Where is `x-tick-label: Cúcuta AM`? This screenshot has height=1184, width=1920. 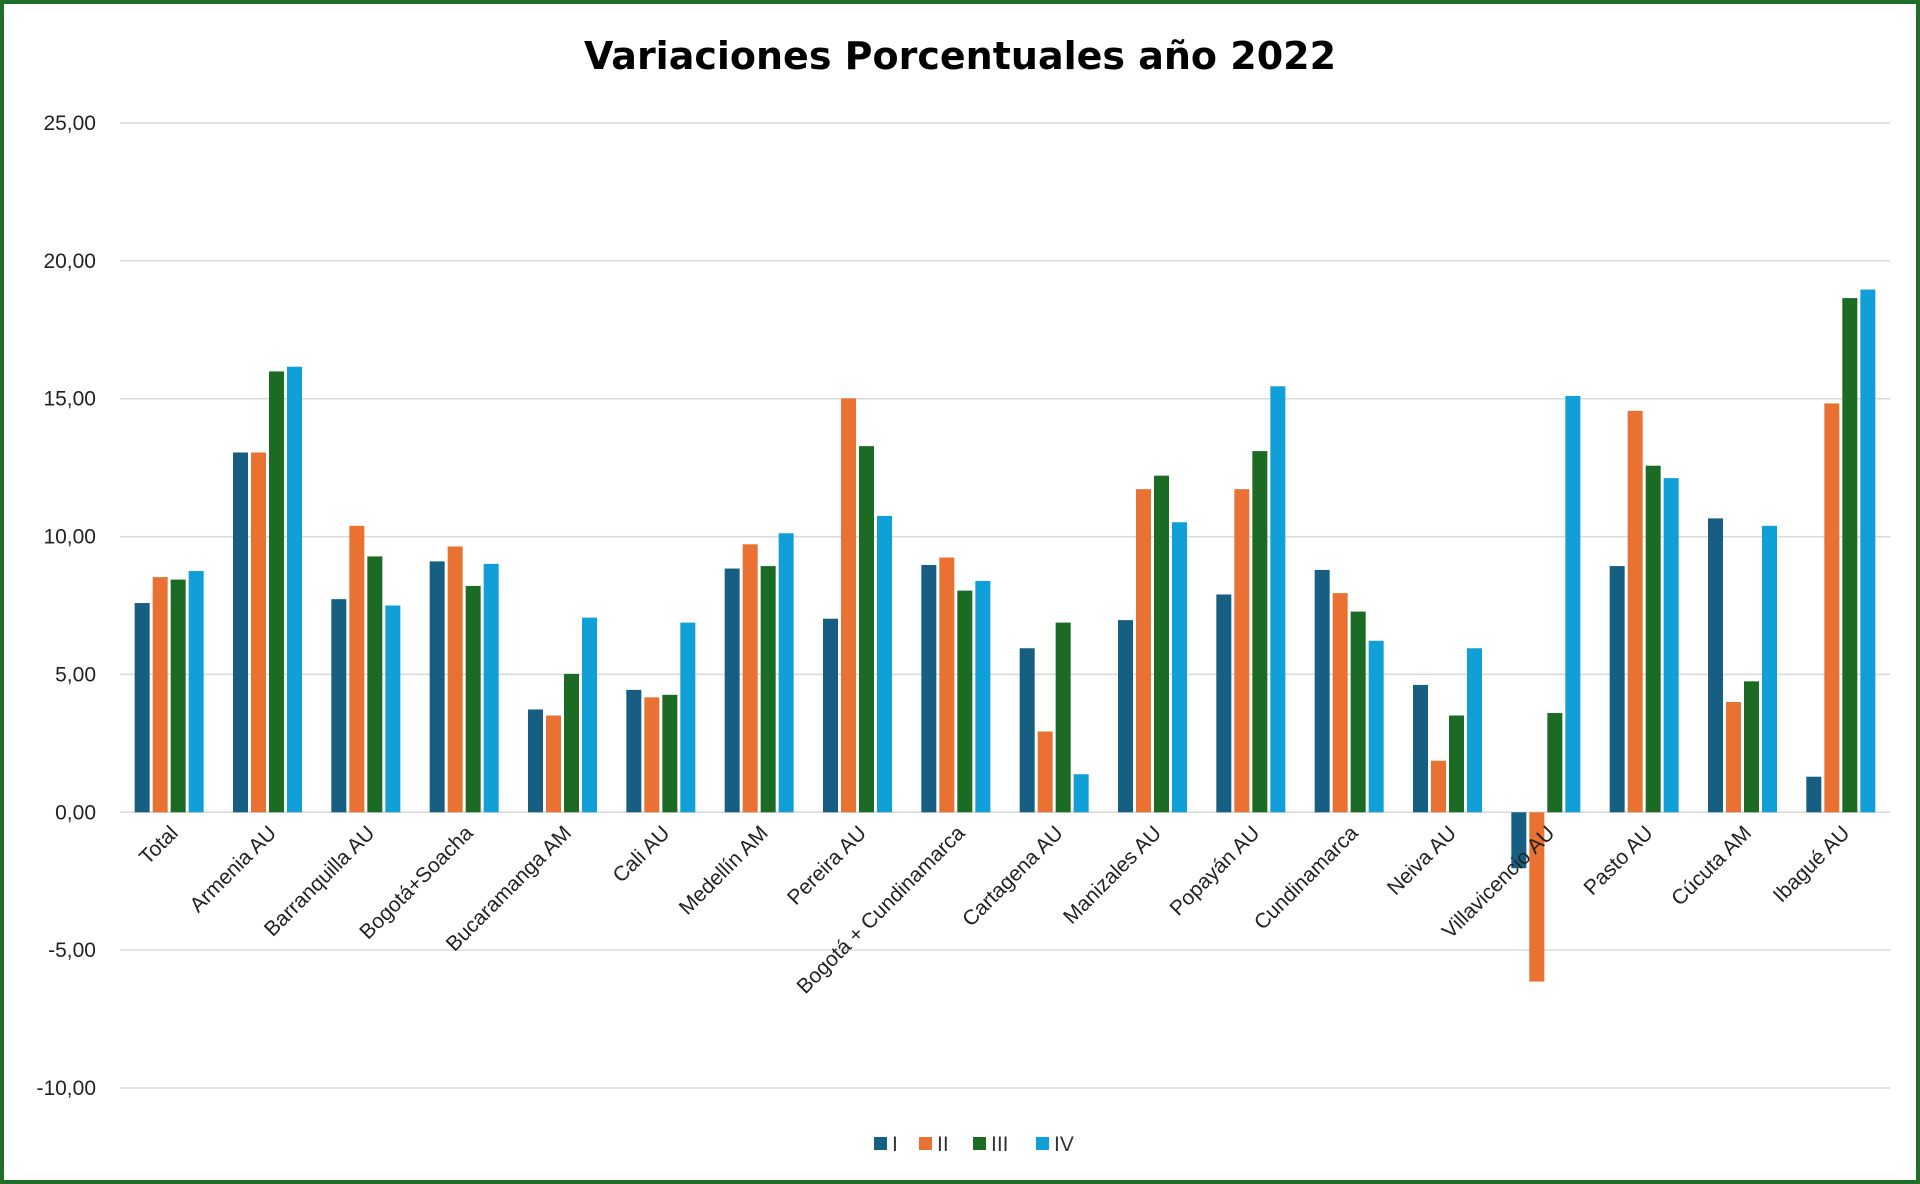
x-tick-label: Cúcuta AM is located at coordinates (1711, 866).